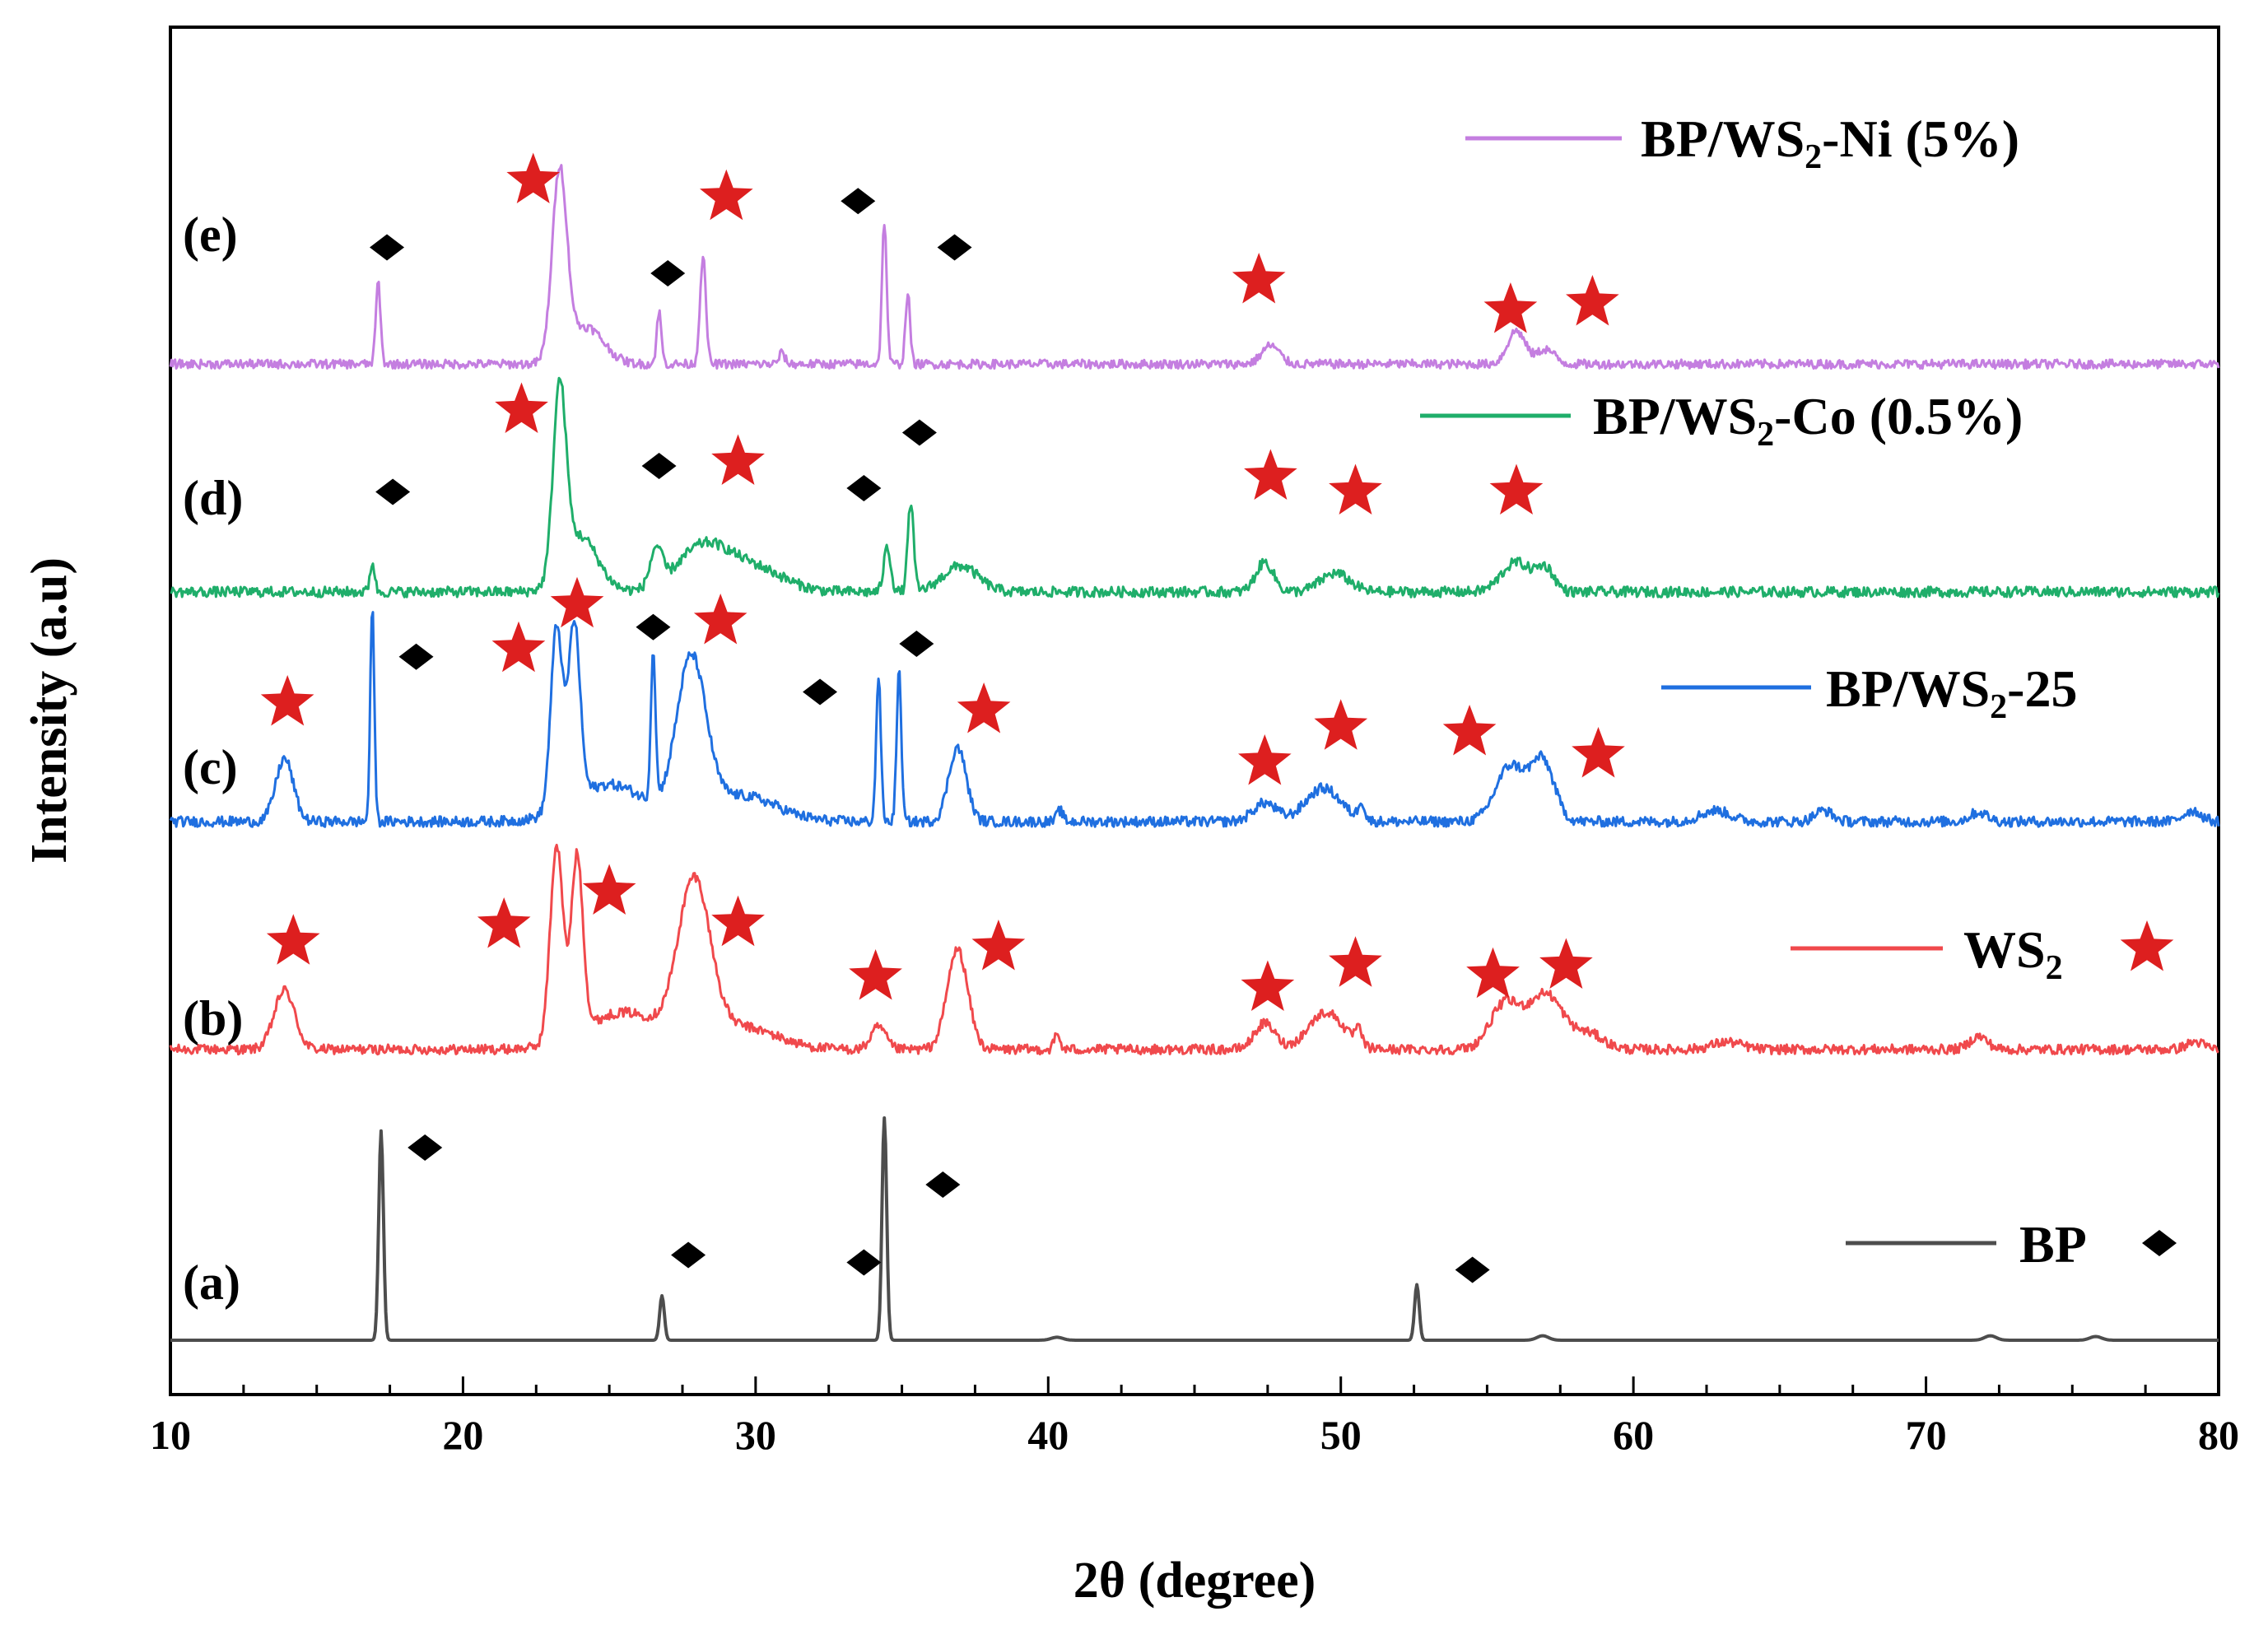 The height and width of the screenshot is (1644, 2268). I want to click on curve-tag-c: (c), so click(210, 767).